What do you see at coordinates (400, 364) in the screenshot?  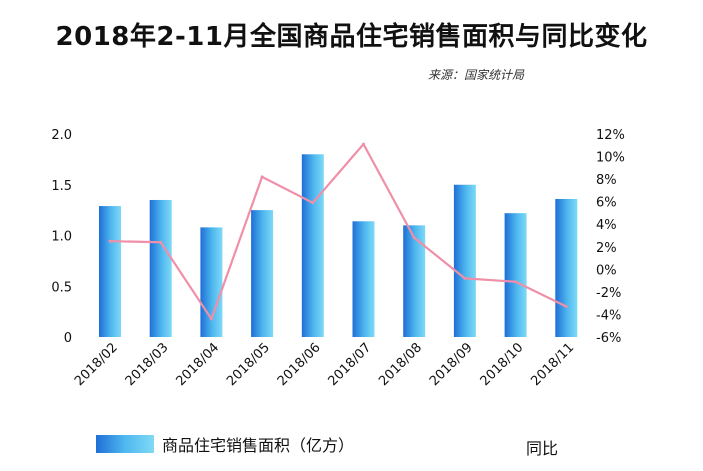 I see `x-tick-label: 2018/08` at bounding box center [400, 364].